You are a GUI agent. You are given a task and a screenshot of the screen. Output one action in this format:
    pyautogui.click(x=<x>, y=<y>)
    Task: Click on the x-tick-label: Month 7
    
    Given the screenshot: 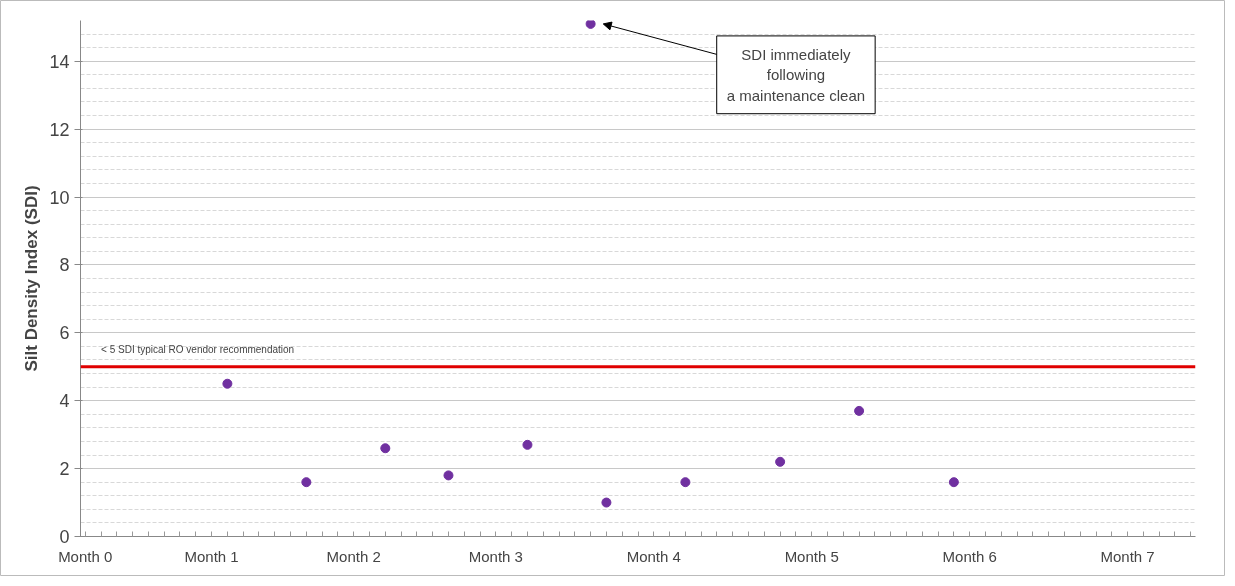 What is the action you would take?
    pyautogui.click(x=1127, y=556)
    